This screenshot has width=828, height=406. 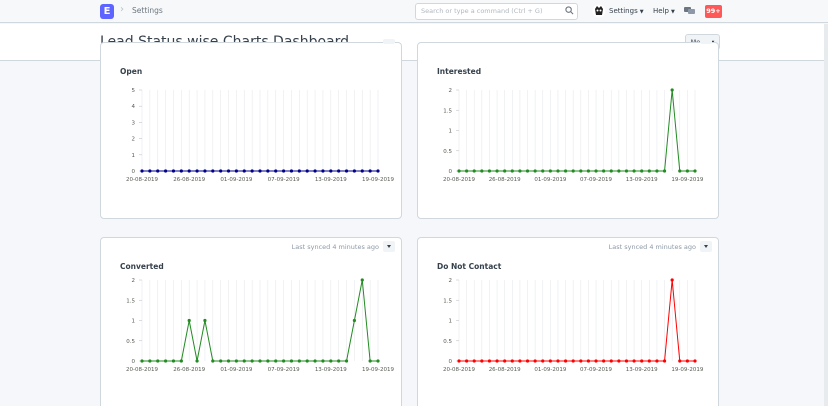 I want to click on breadcrumb-settings: Settings, so click(x=147, y=10).